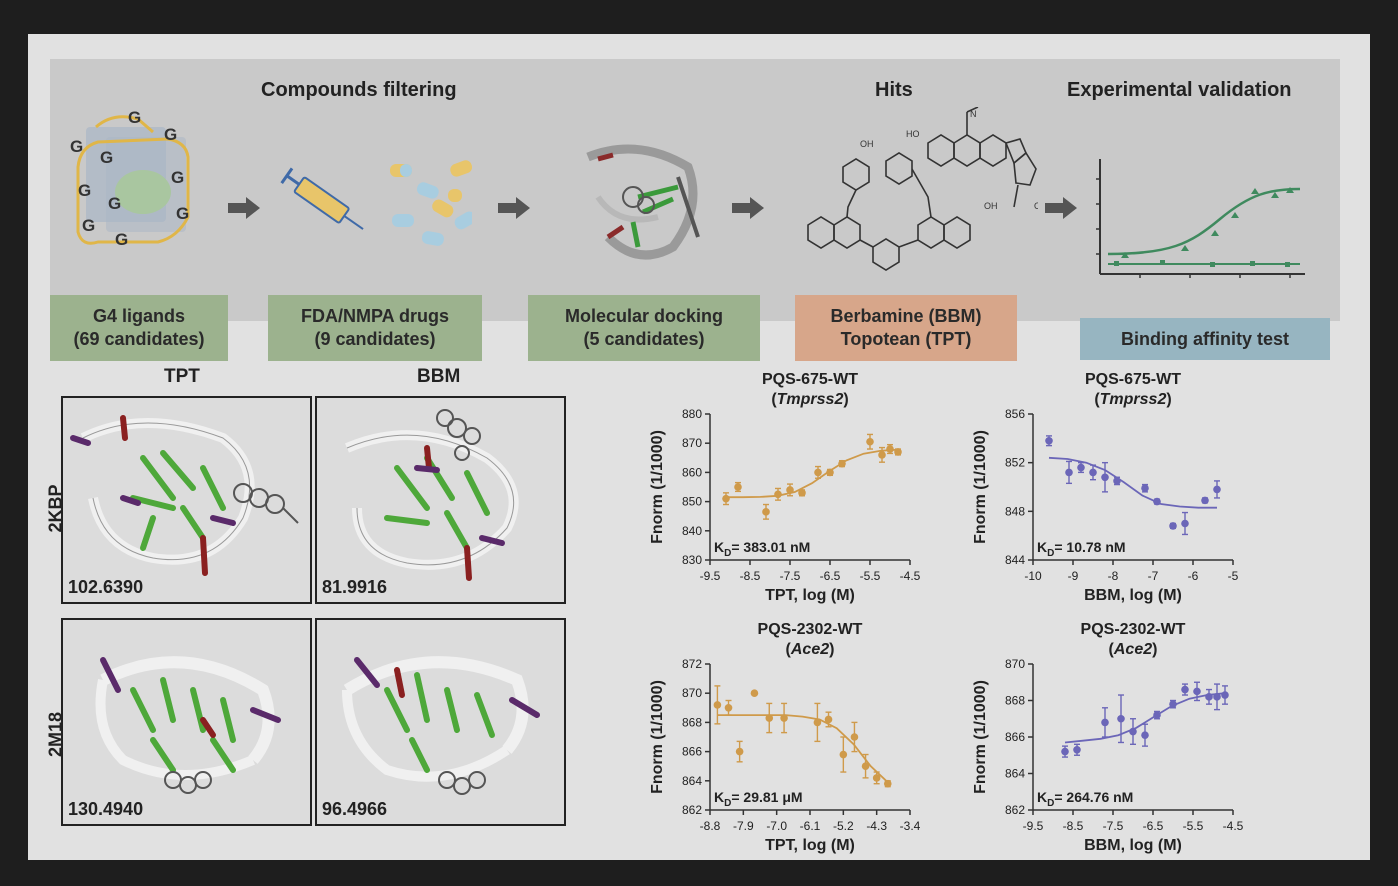 The height and width of the screenshot is (886, 1398). I want to click on column-title-bbm: BBM, so click(439, 376).